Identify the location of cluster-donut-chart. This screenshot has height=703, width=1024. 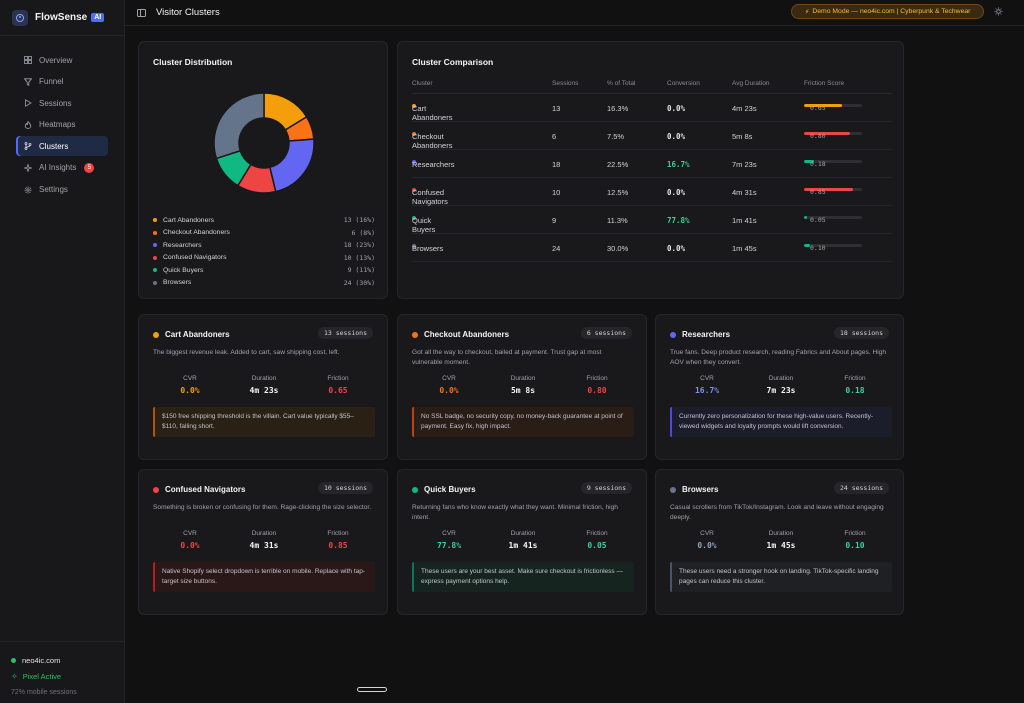
(264, 143).